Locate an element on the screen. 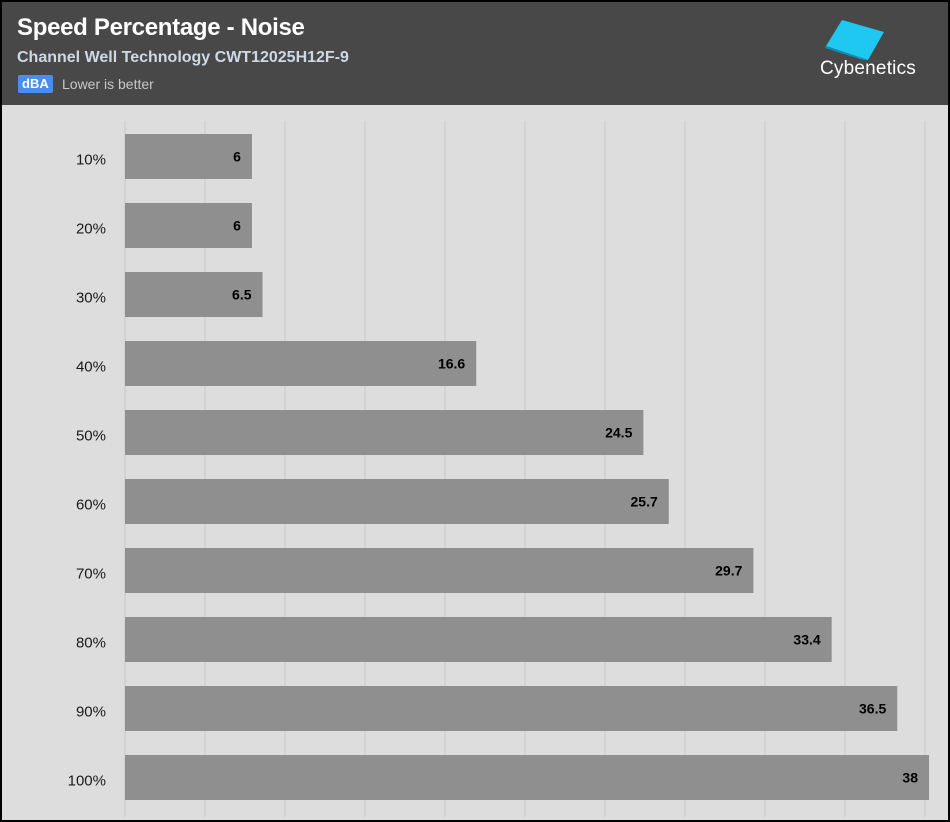 Image resolution: width=950 pixels, height=822 pixels. value-label: 16.6 is located at coordinates (451, 364).